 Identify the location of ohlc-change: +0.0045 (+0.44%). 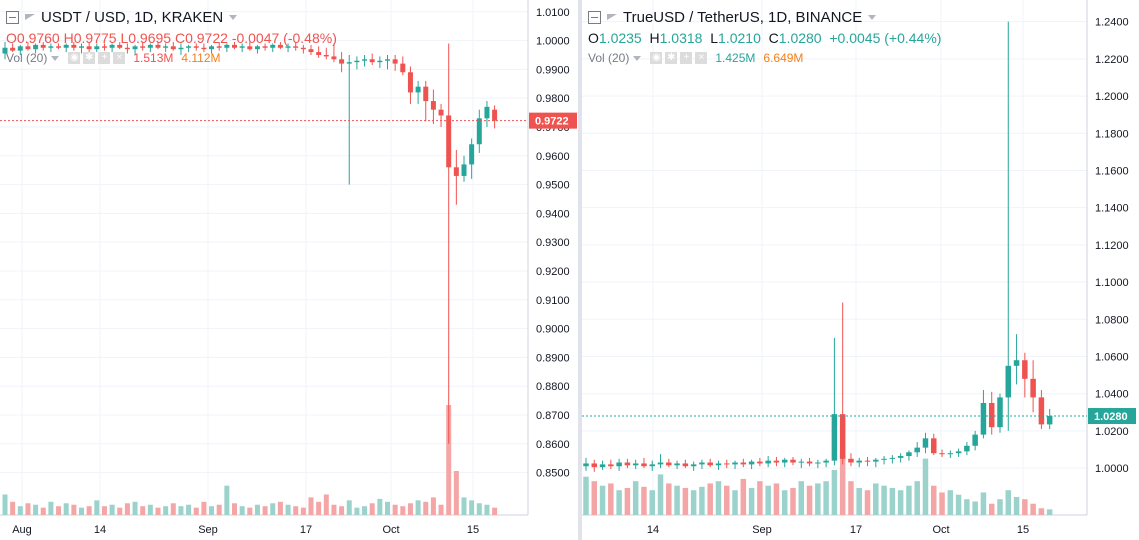
(885, 38).